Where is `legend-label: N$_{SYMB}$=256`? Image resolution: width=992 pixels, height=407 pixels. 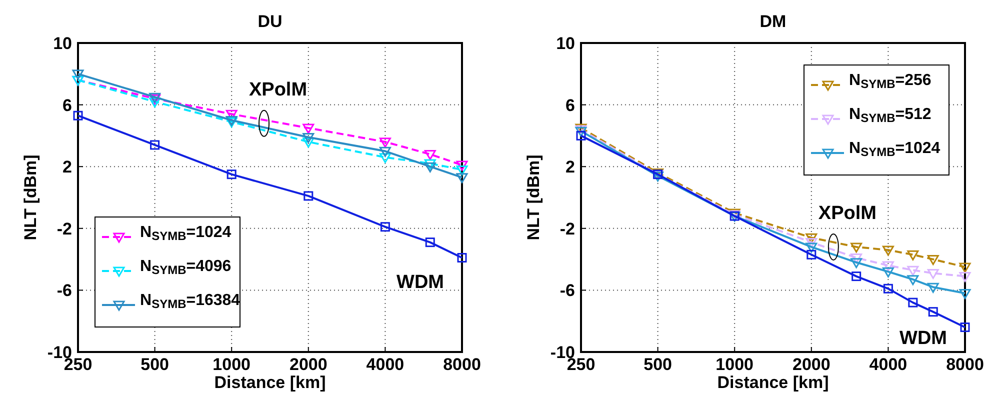 legend-label: N$_{SYMB}$=256 is located at coordinates (890, 81).